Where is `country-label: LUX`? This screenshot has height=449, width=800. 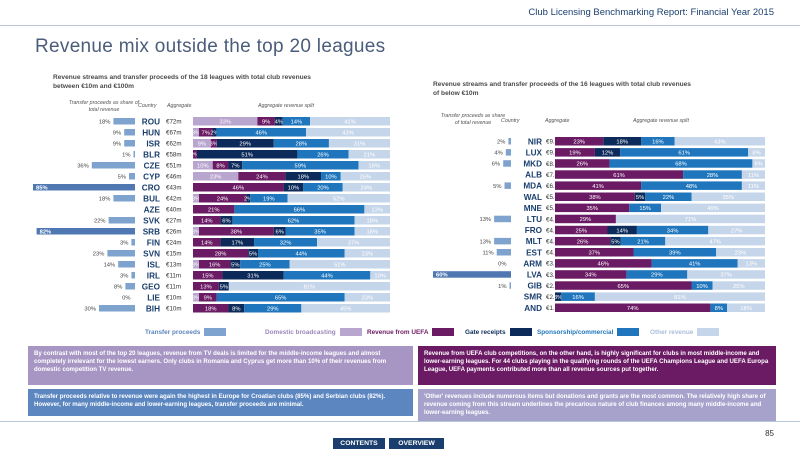
country-label: LUX is located at coordinates (534, 152).